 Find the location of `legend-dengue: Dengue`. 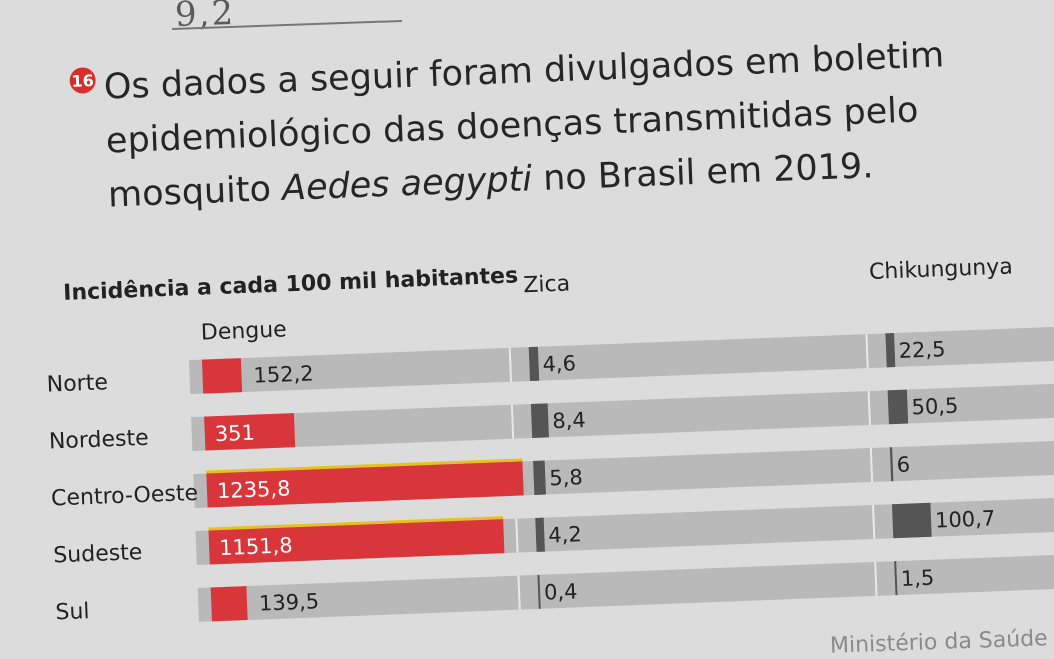

legend-dengue: Dengue is located at coordinates (243, 331).